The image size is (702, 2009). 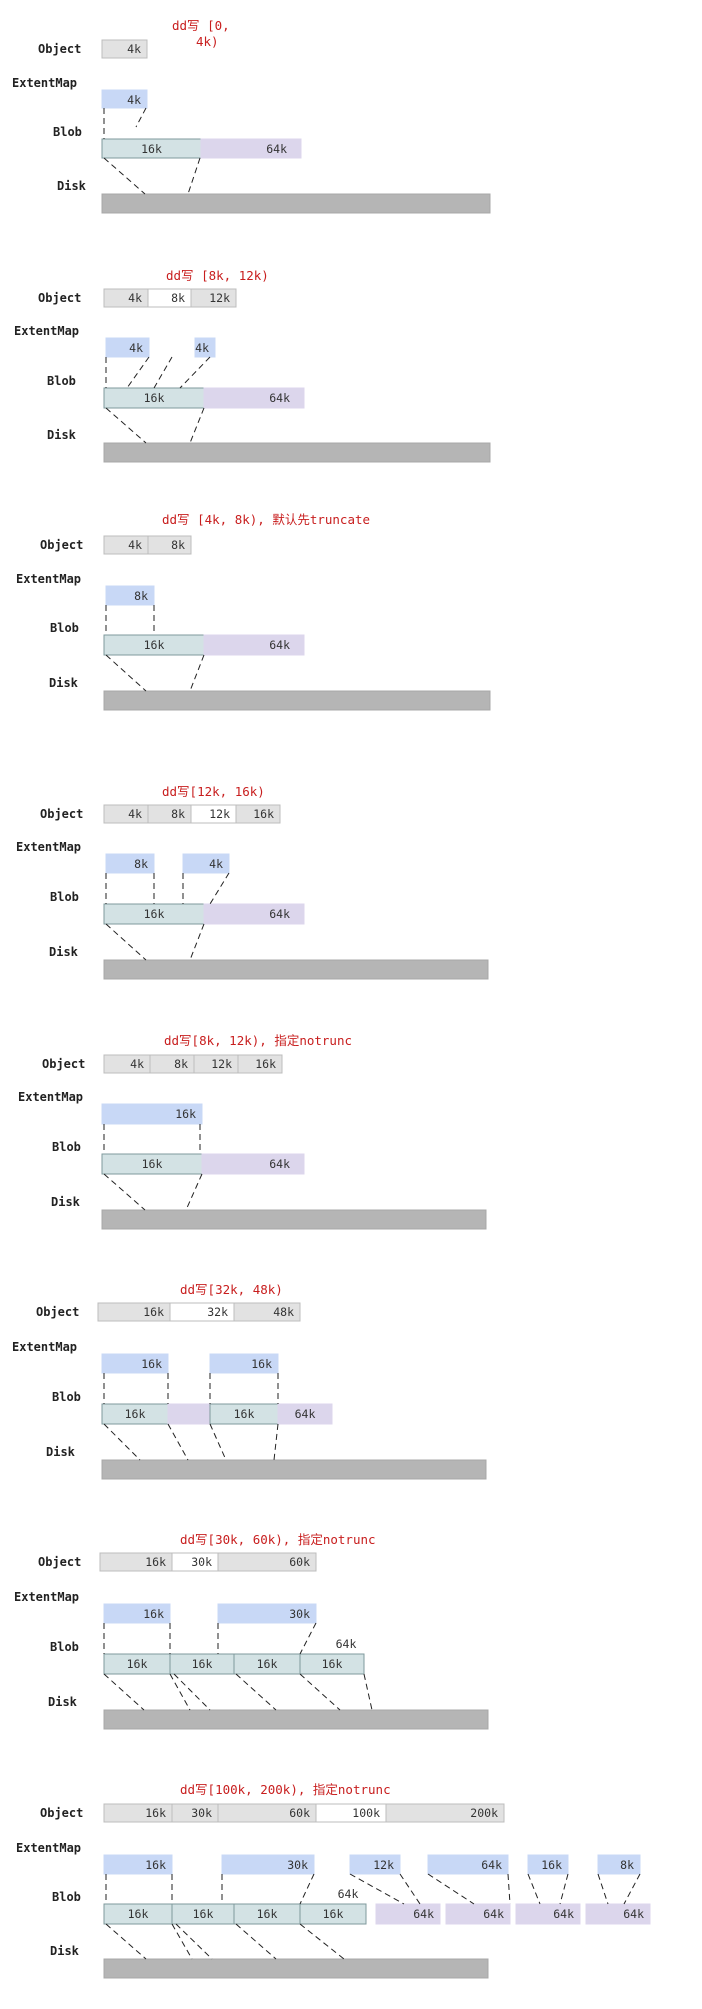 What do you see at coordinates (491, 1865) in the screenshot?
I see `extent-segment-label: 64k` at bounding box center [491, 1865].